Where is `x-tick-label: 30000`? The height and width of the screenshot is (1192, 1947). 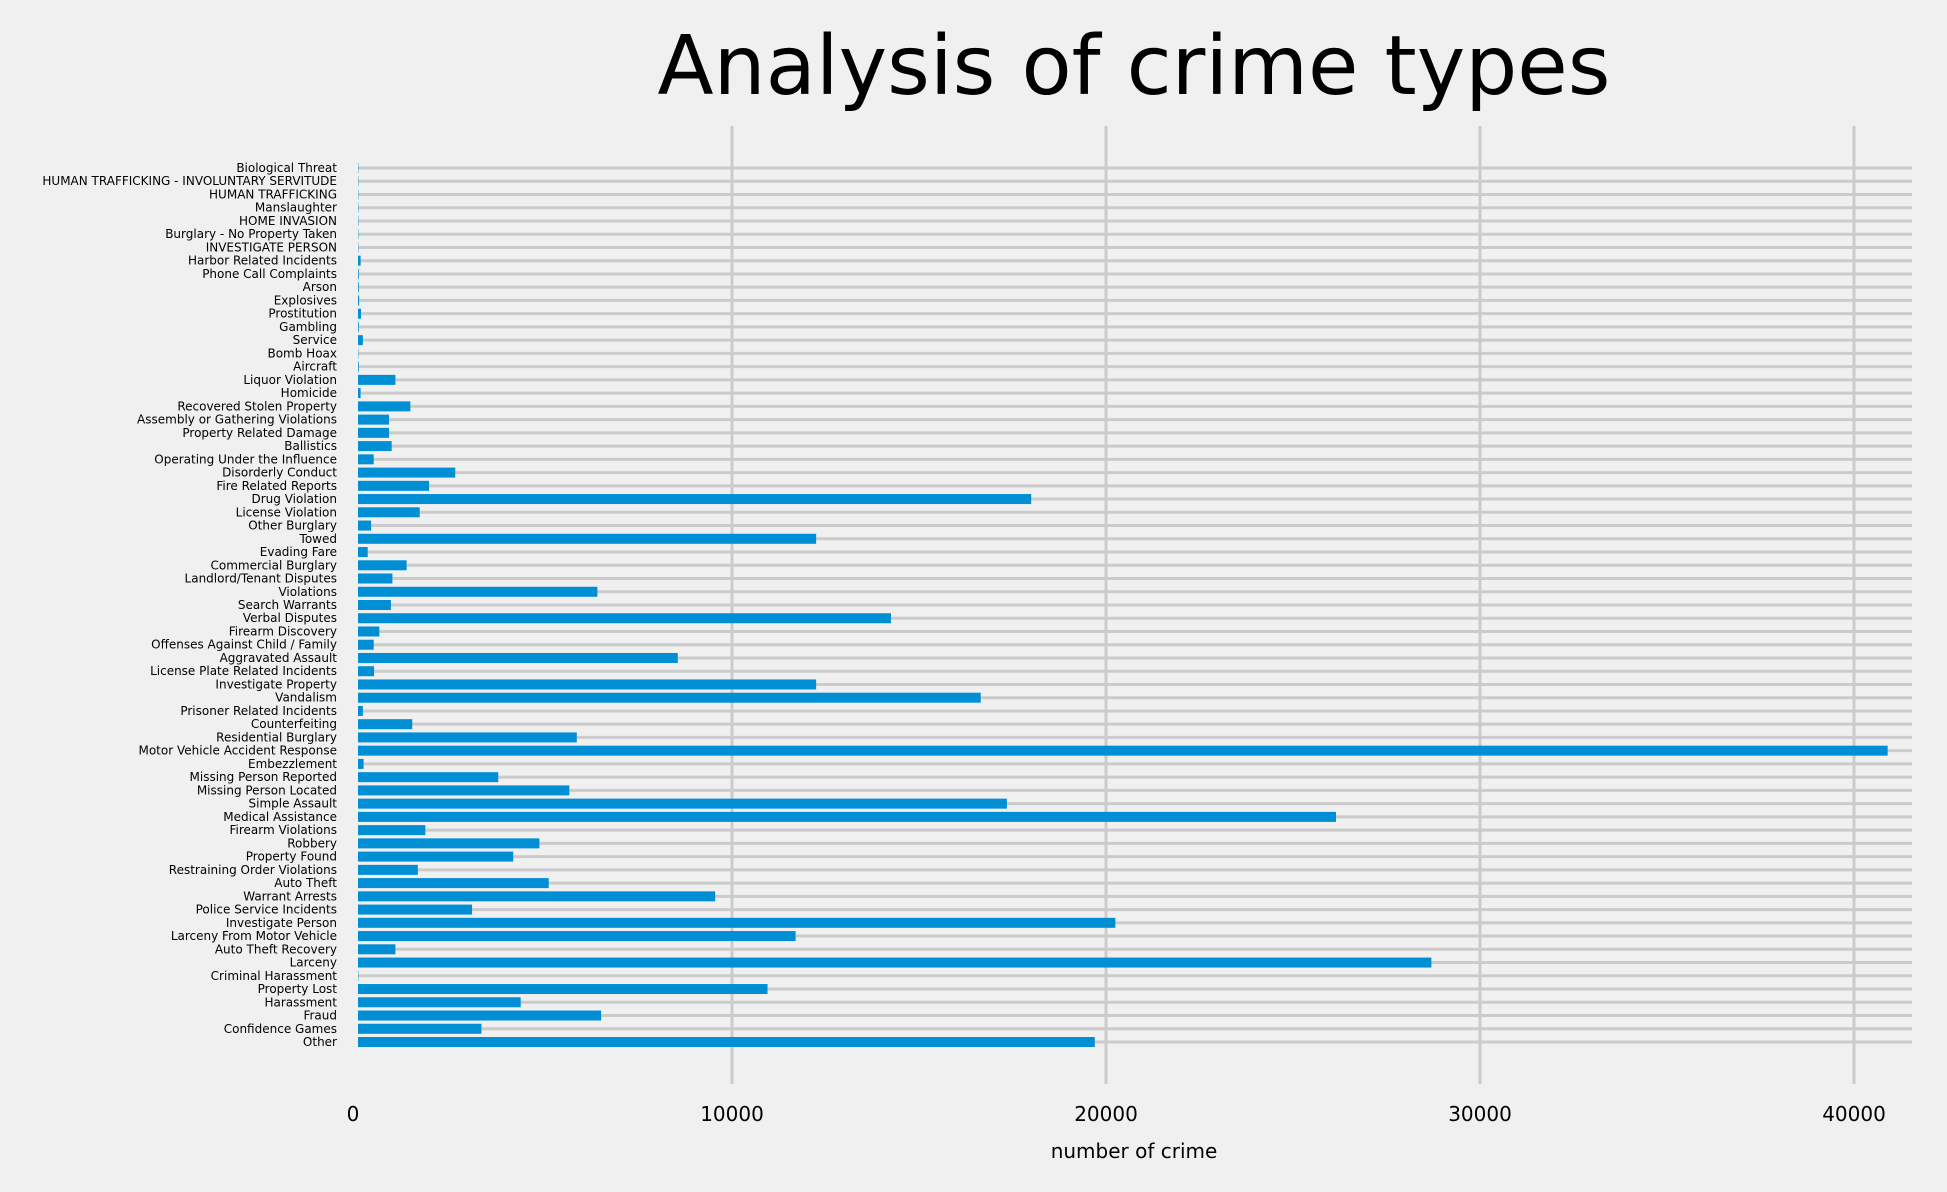
x-tick-label: 30000 is located at coordinates (1480, 1114).